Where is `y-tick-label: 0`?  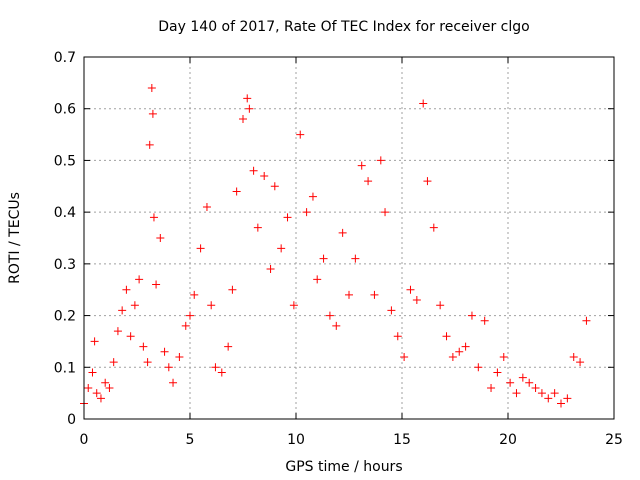 y-tick-label: 0 is located at coordinates (71, 420).